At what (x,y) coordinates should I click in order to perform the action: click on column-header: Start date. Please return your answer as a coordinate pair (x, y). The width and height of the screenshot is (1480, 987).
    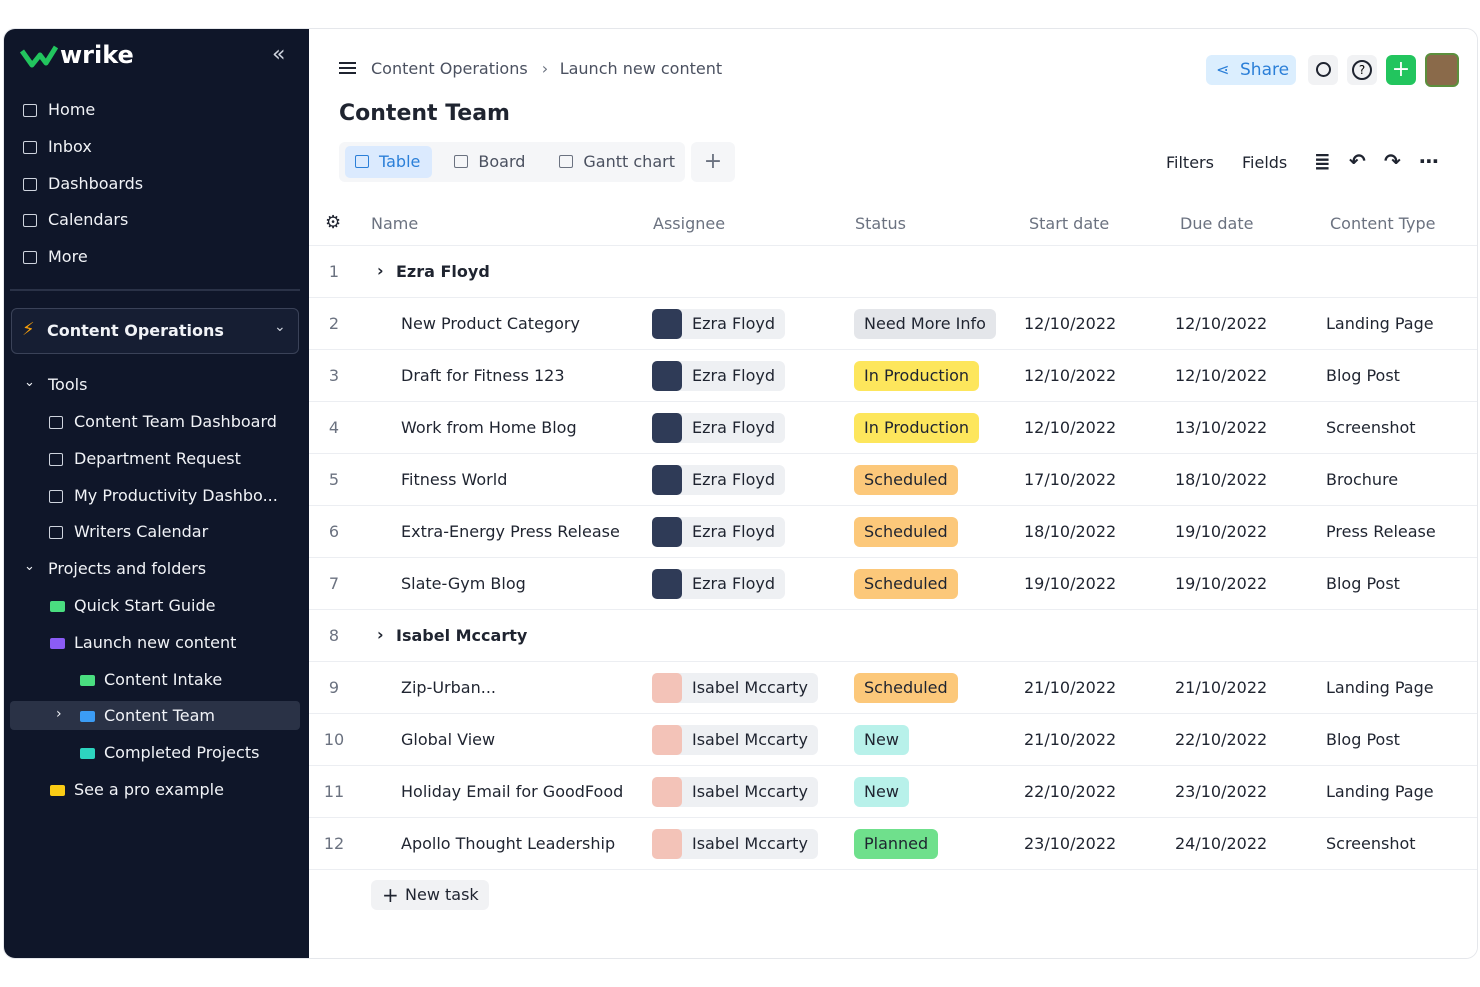
    Looking at the image, I should click on (1069, 223).